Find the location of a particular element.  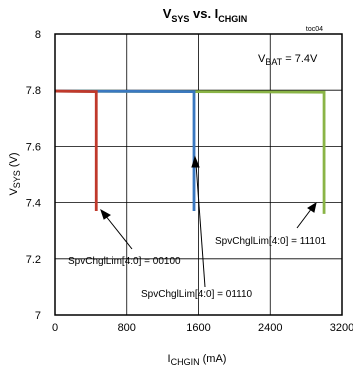

figure-code: toc04 is located at coordinates (314, 29).